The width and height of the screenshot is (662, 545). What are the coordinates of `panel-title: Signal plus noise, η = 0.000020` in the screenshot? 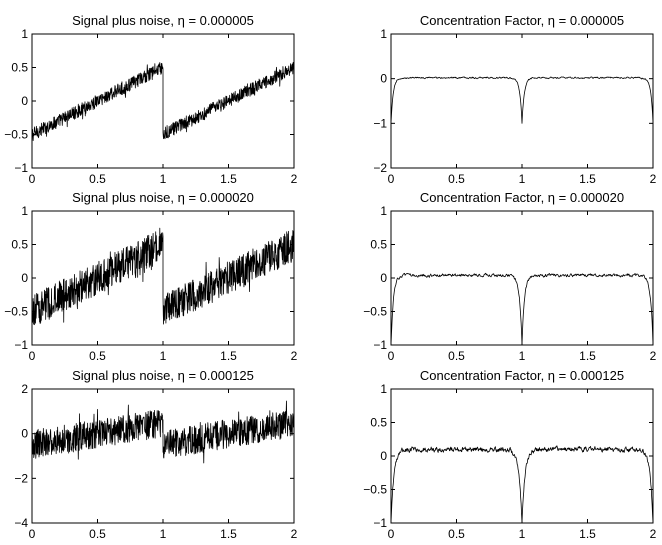 It's located at (163, 197).